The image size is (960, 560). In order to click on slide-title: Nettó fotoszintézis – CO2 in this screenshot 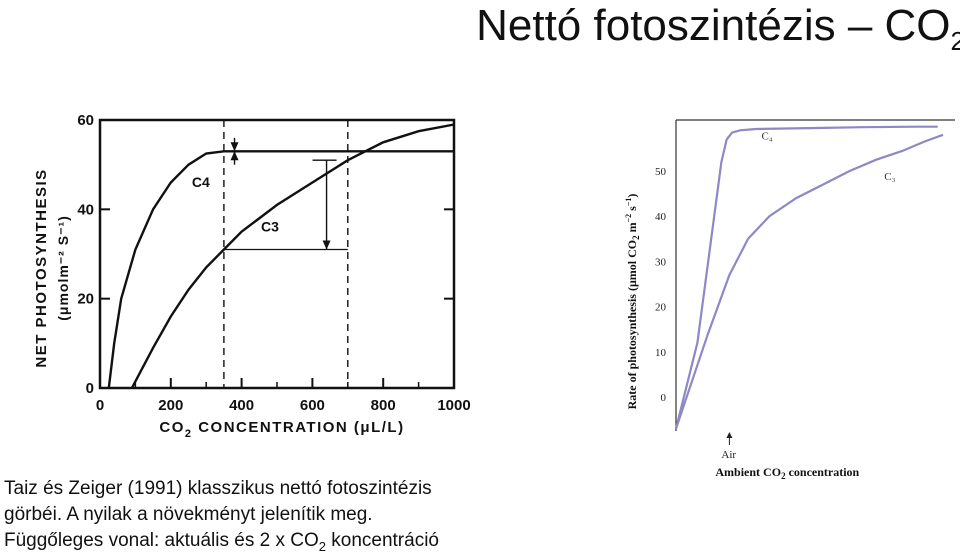, I will do `click(718, 33)`.